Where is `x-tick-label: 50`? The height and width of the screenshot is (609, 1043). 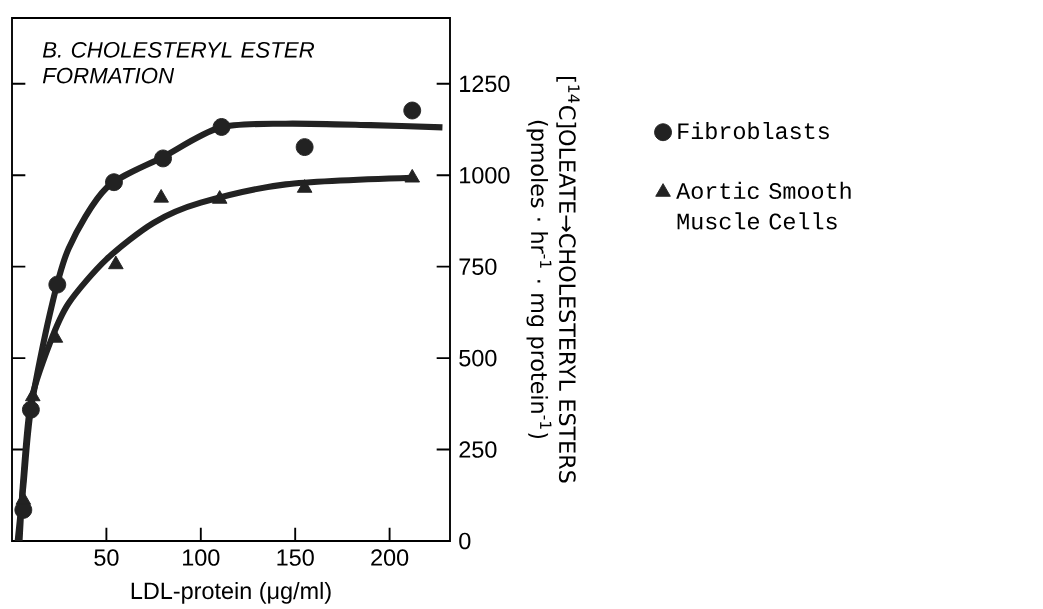 x-tick-label: 50 is located at coordinates (106, 557).